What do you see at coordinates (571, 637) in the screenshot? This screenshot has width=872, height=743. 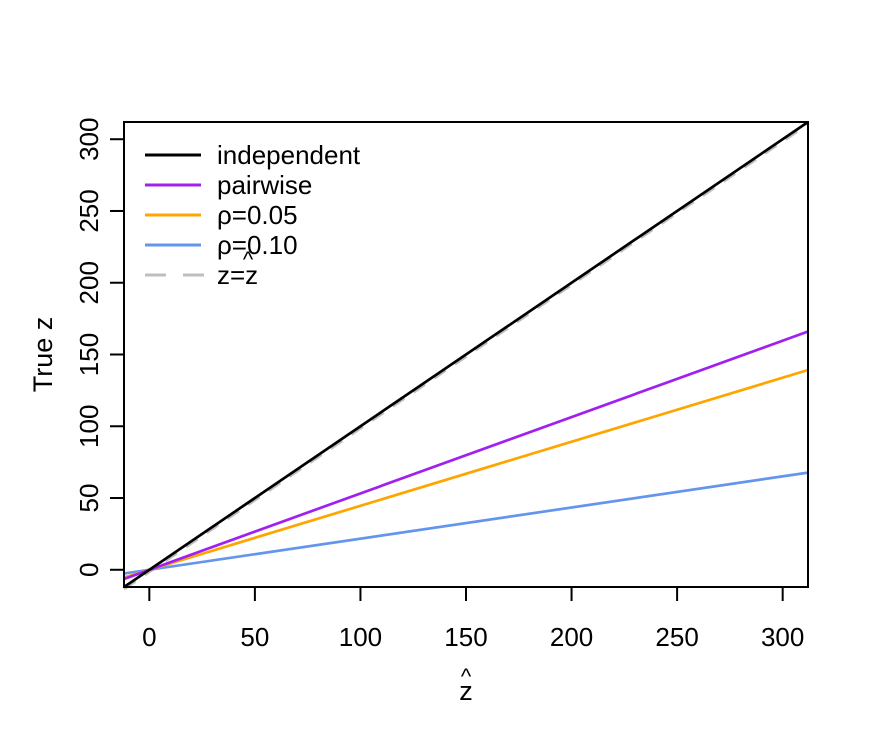 I see `x-axis-tick-label-200: 200` at bounding box center [571, 637].